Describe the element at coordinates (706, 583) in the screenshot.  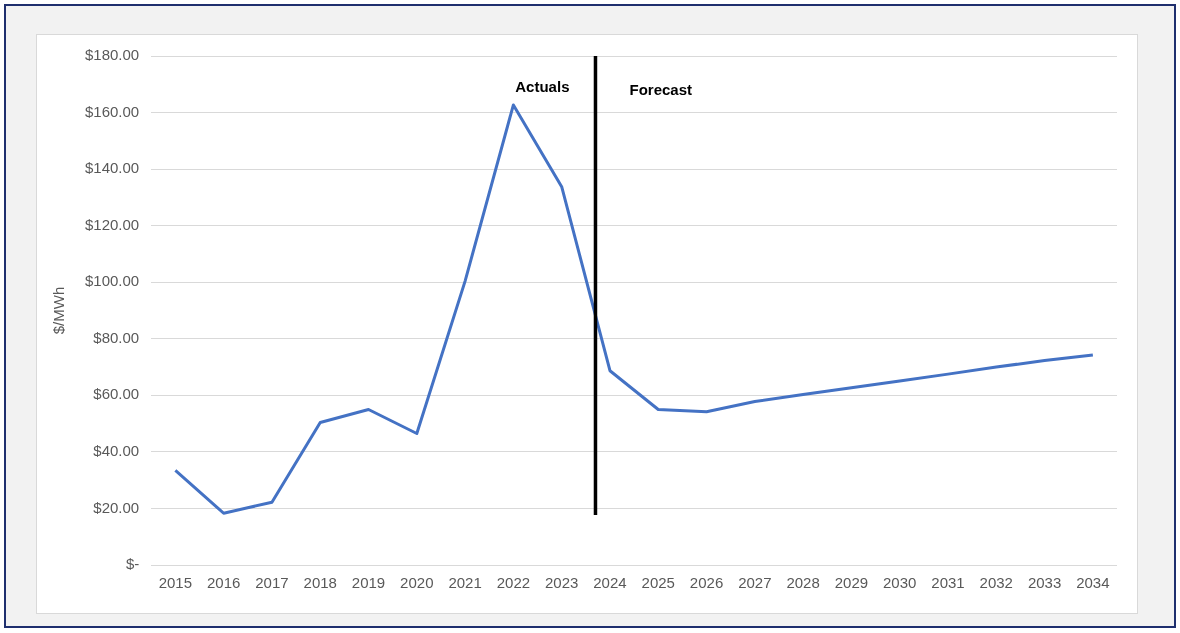
I see `x-tick-label: 2026` at that location.